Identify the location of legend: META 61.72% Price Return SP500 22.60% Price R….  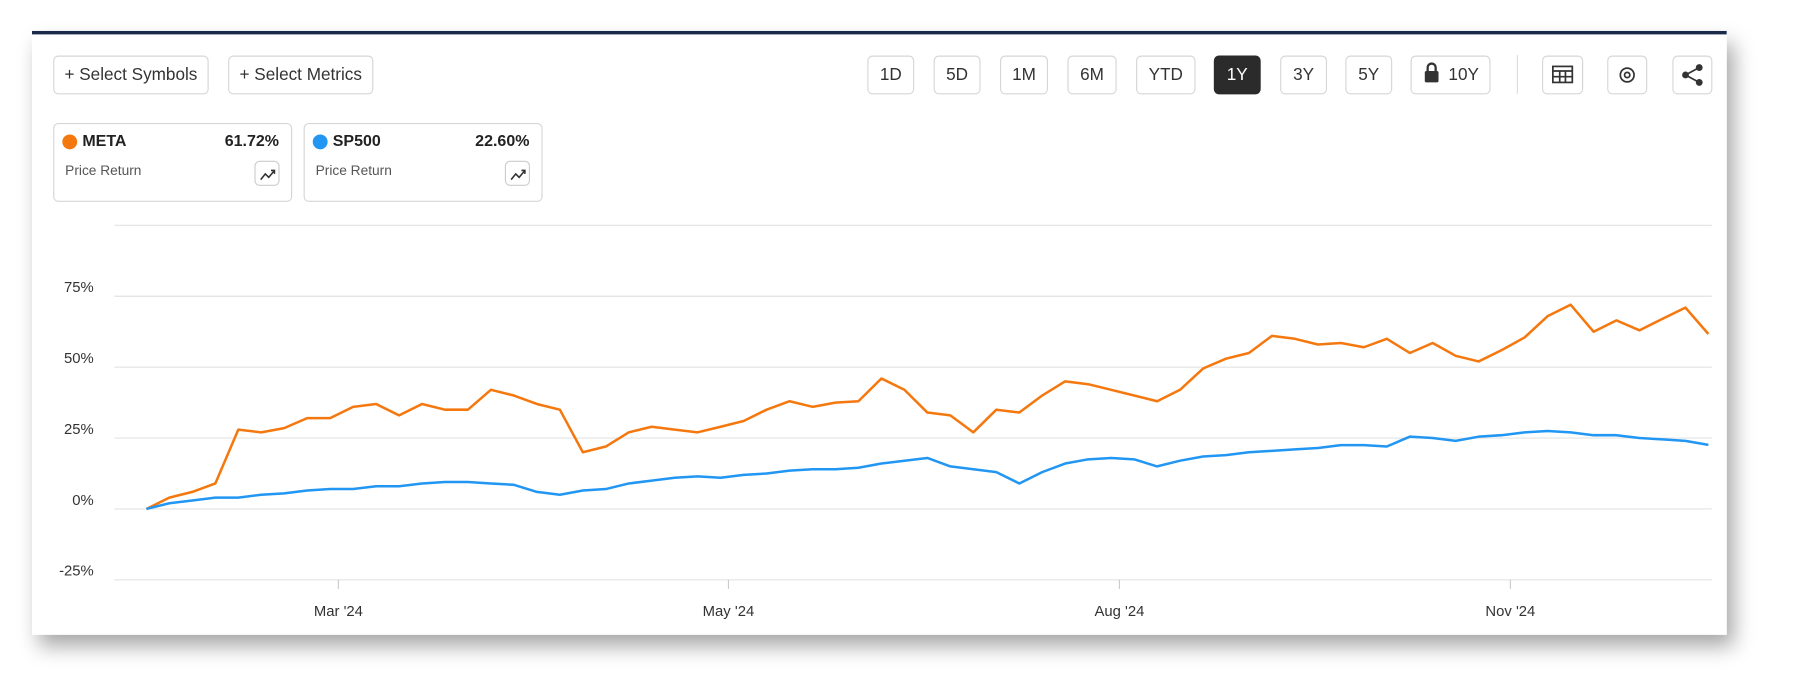
(298, 162).